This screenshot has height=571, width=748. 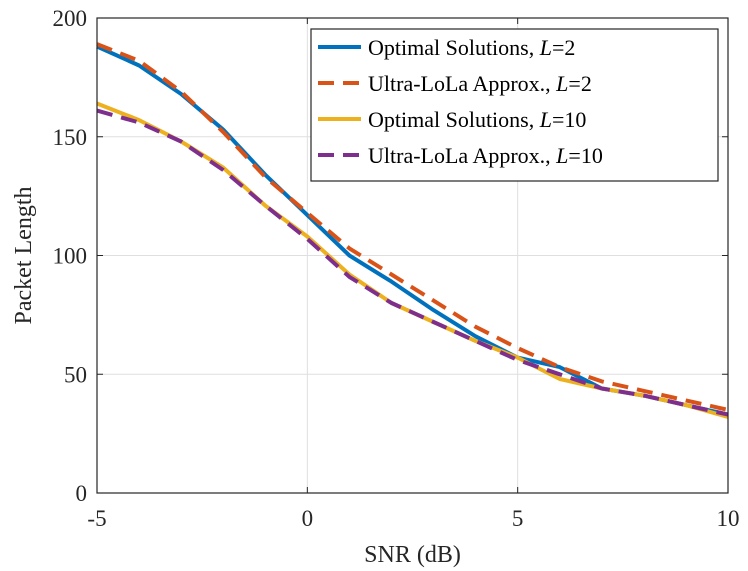 I want to click on y-tick-label: 0, so click(x=82, y=493).